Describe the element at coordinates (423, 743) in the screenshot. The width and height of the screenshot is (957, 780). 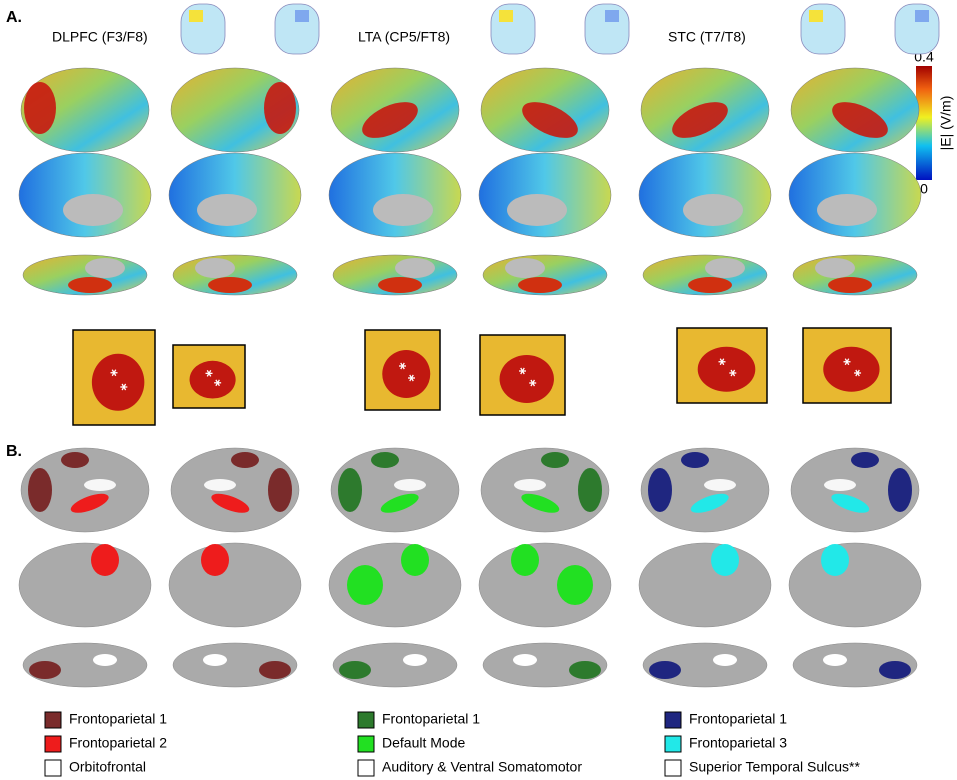
I see `legend-label: Default Mode` at that location.